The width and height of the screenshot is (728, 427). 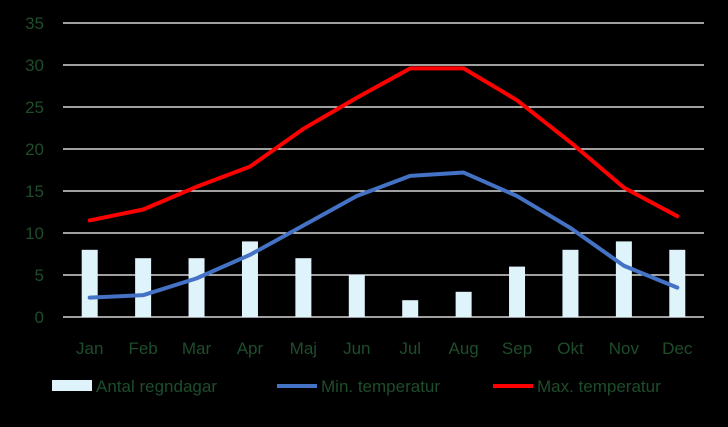 What do you see at coordinates (89, 348) in the screenshot?
I see `x-tick-label: Jan` at bounding box center [89, 348].